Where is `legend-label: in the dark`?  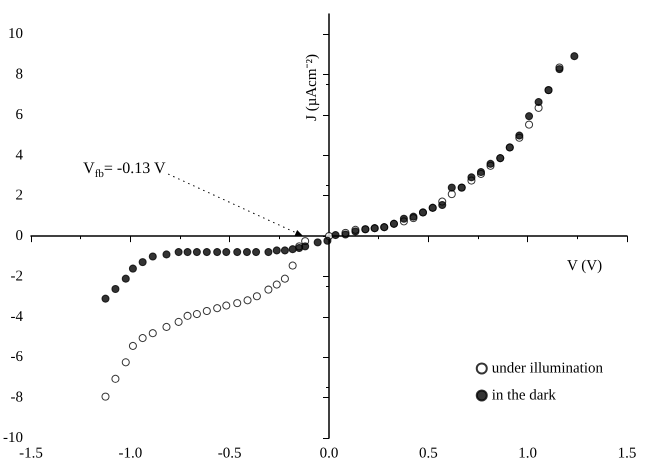
legend-label: in the dark is located at coordinates (524, 396).